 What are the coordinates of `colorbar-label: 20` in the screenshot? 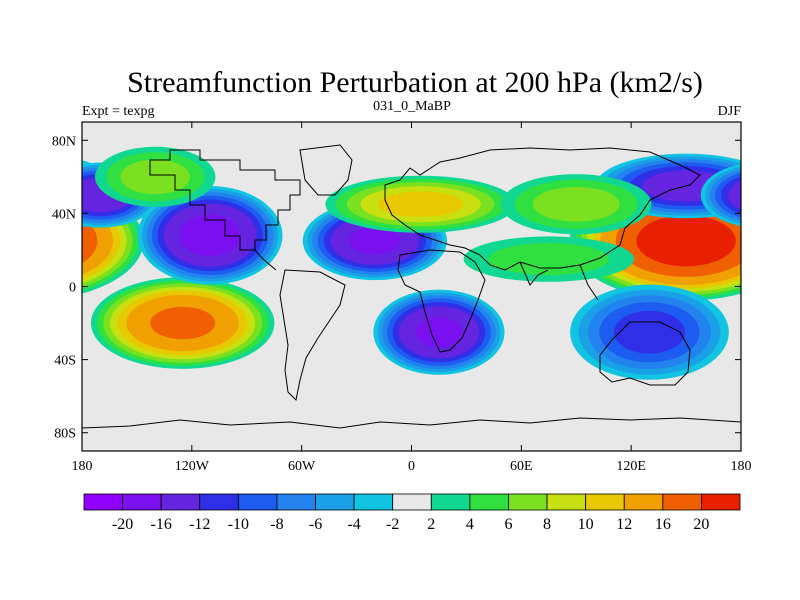 It's located at (701, 524).